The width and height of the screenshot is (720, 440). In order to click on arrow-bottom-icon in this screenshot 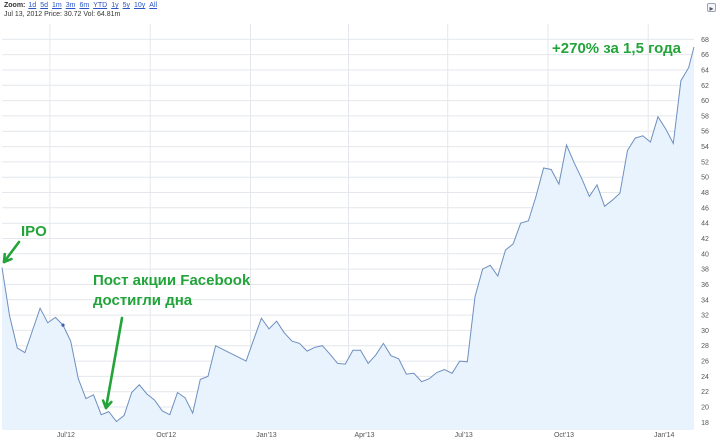, I will do `click(112, 363)`.